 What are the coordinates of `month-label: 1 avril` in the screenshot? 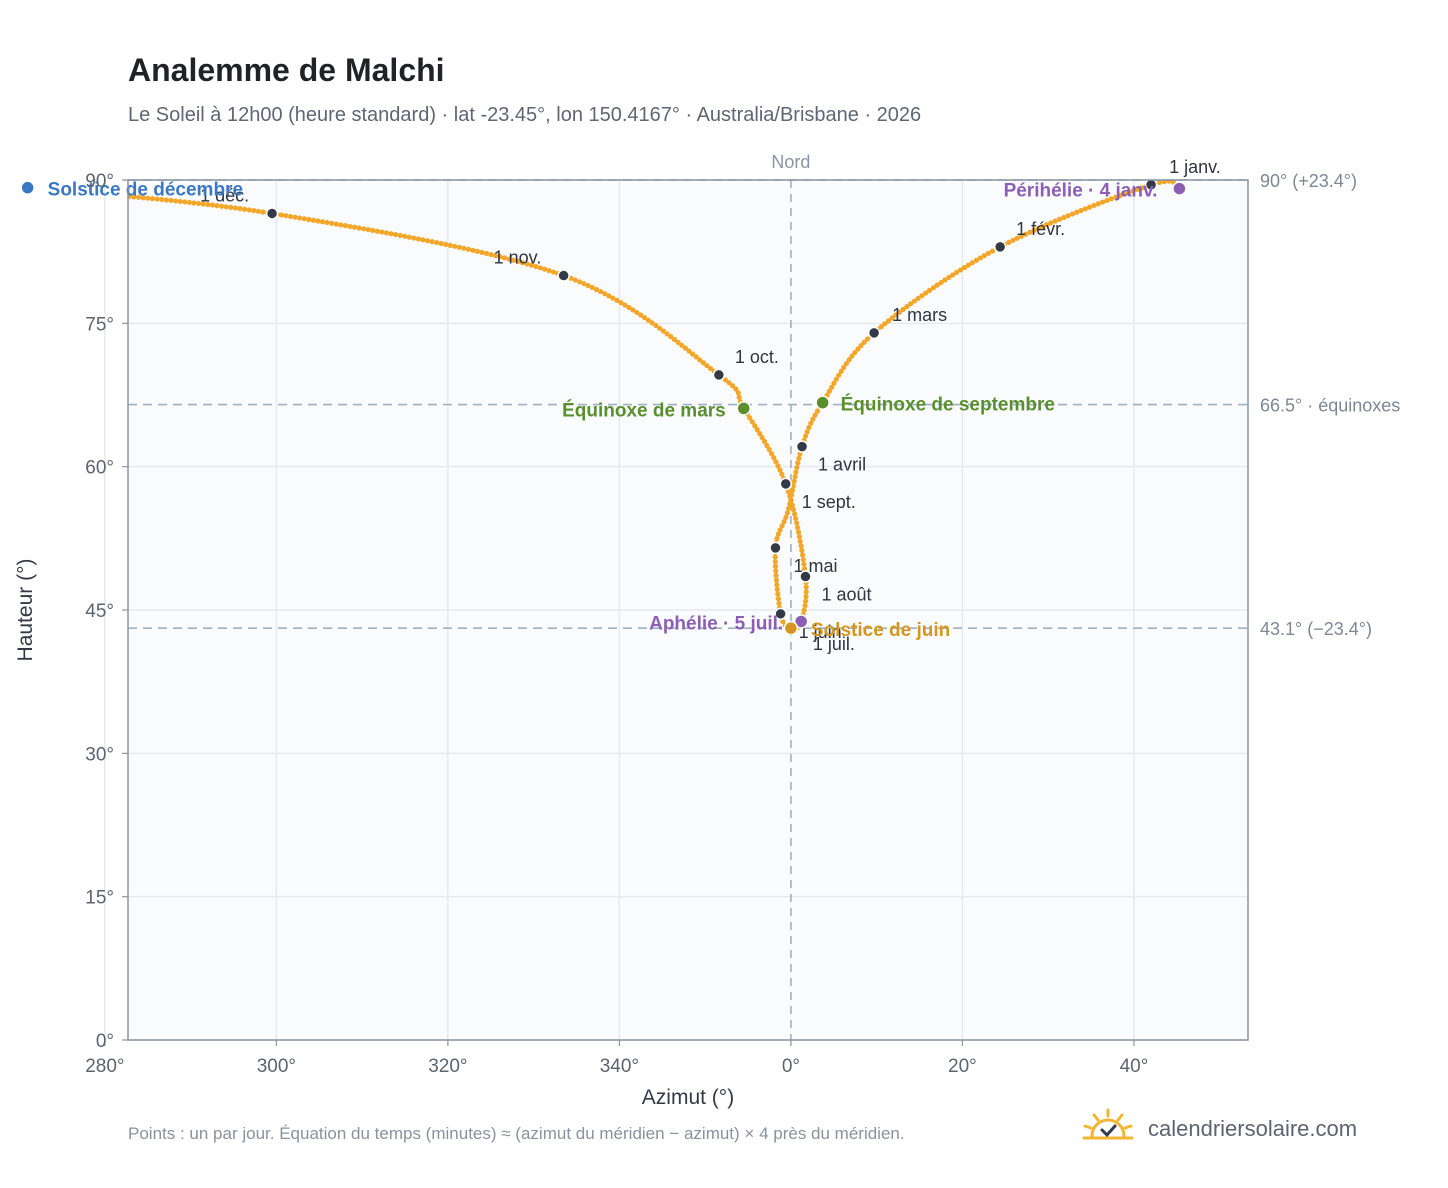 It's located at (842, 465).